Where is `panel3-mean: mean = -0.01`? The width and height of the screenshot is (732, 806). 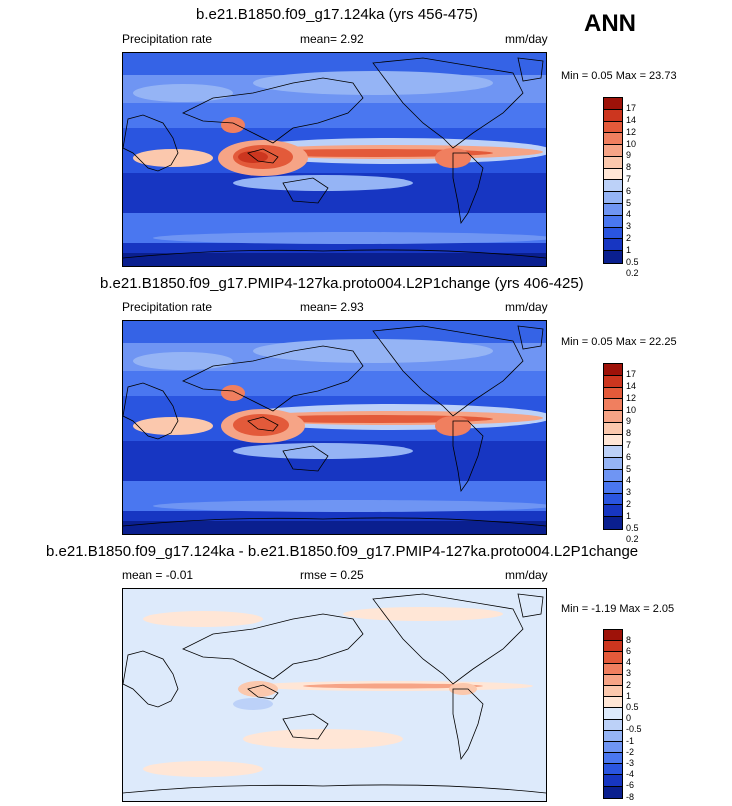 panel3-mean: mean = -0.01 is located at coordinates (158, 575).